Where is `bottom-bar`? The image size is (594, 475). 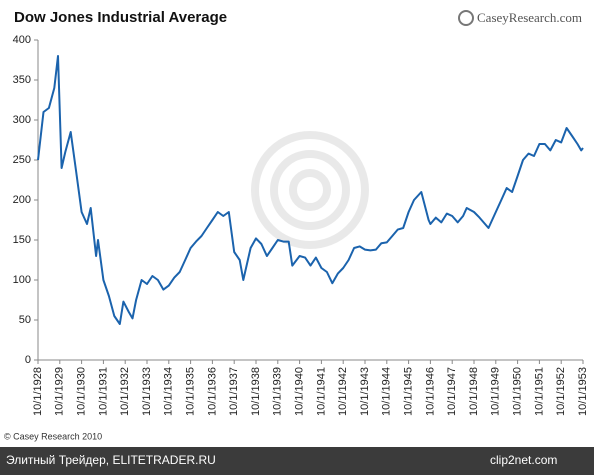
bottom-bar is located at coordinates (297, 461).